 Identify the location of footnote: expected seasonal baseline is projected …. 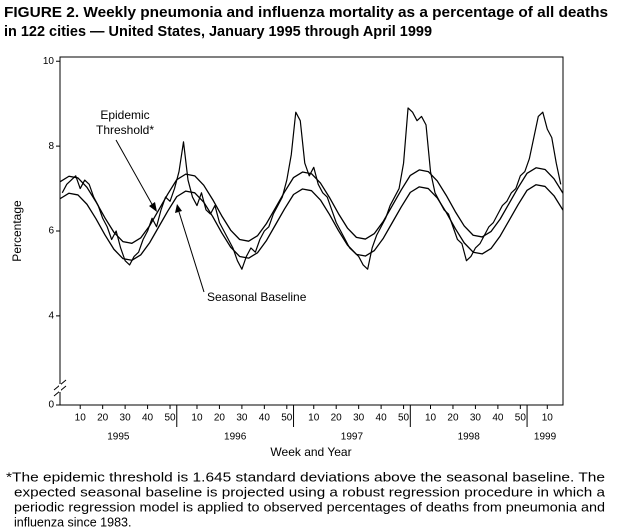
(309, 492).